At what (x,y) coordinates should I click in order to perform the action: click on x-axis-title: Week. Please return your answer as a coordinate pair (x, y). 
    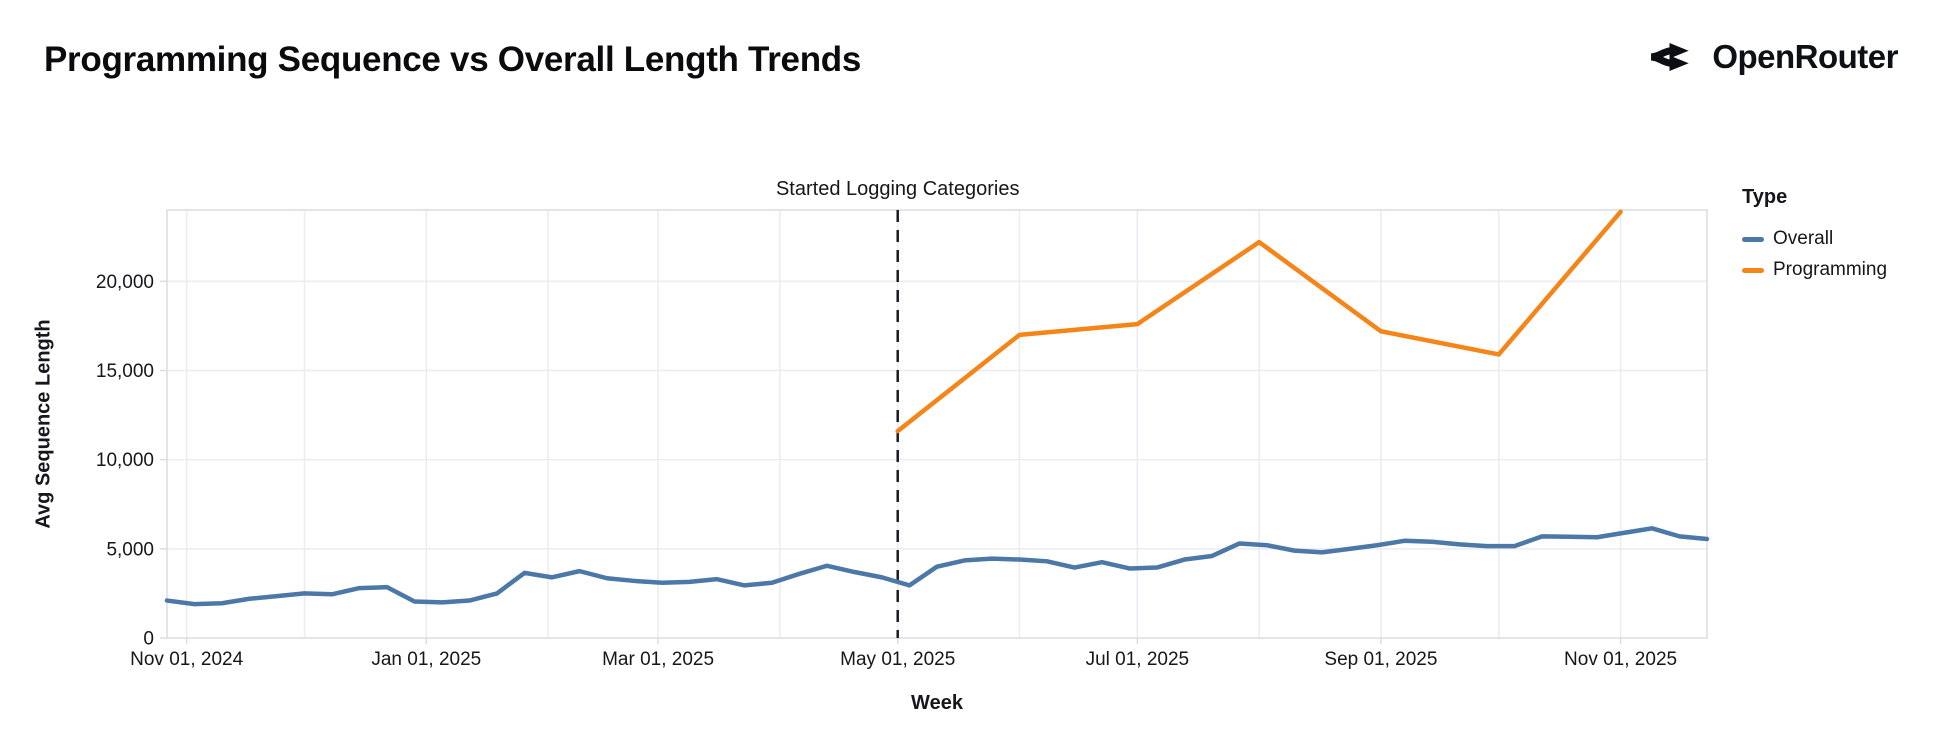
    Looking at the image, I should click on (937, 703).